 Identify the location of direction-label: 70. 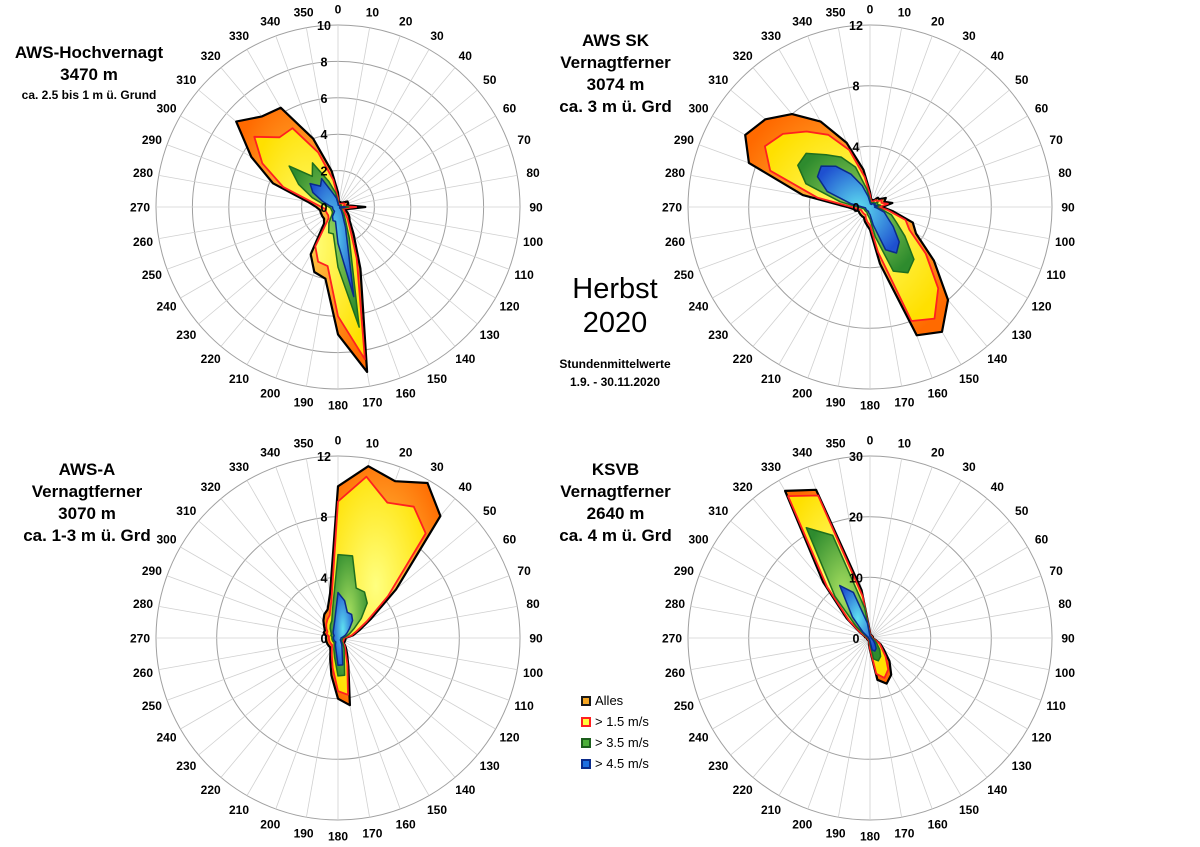
(1056, 140).